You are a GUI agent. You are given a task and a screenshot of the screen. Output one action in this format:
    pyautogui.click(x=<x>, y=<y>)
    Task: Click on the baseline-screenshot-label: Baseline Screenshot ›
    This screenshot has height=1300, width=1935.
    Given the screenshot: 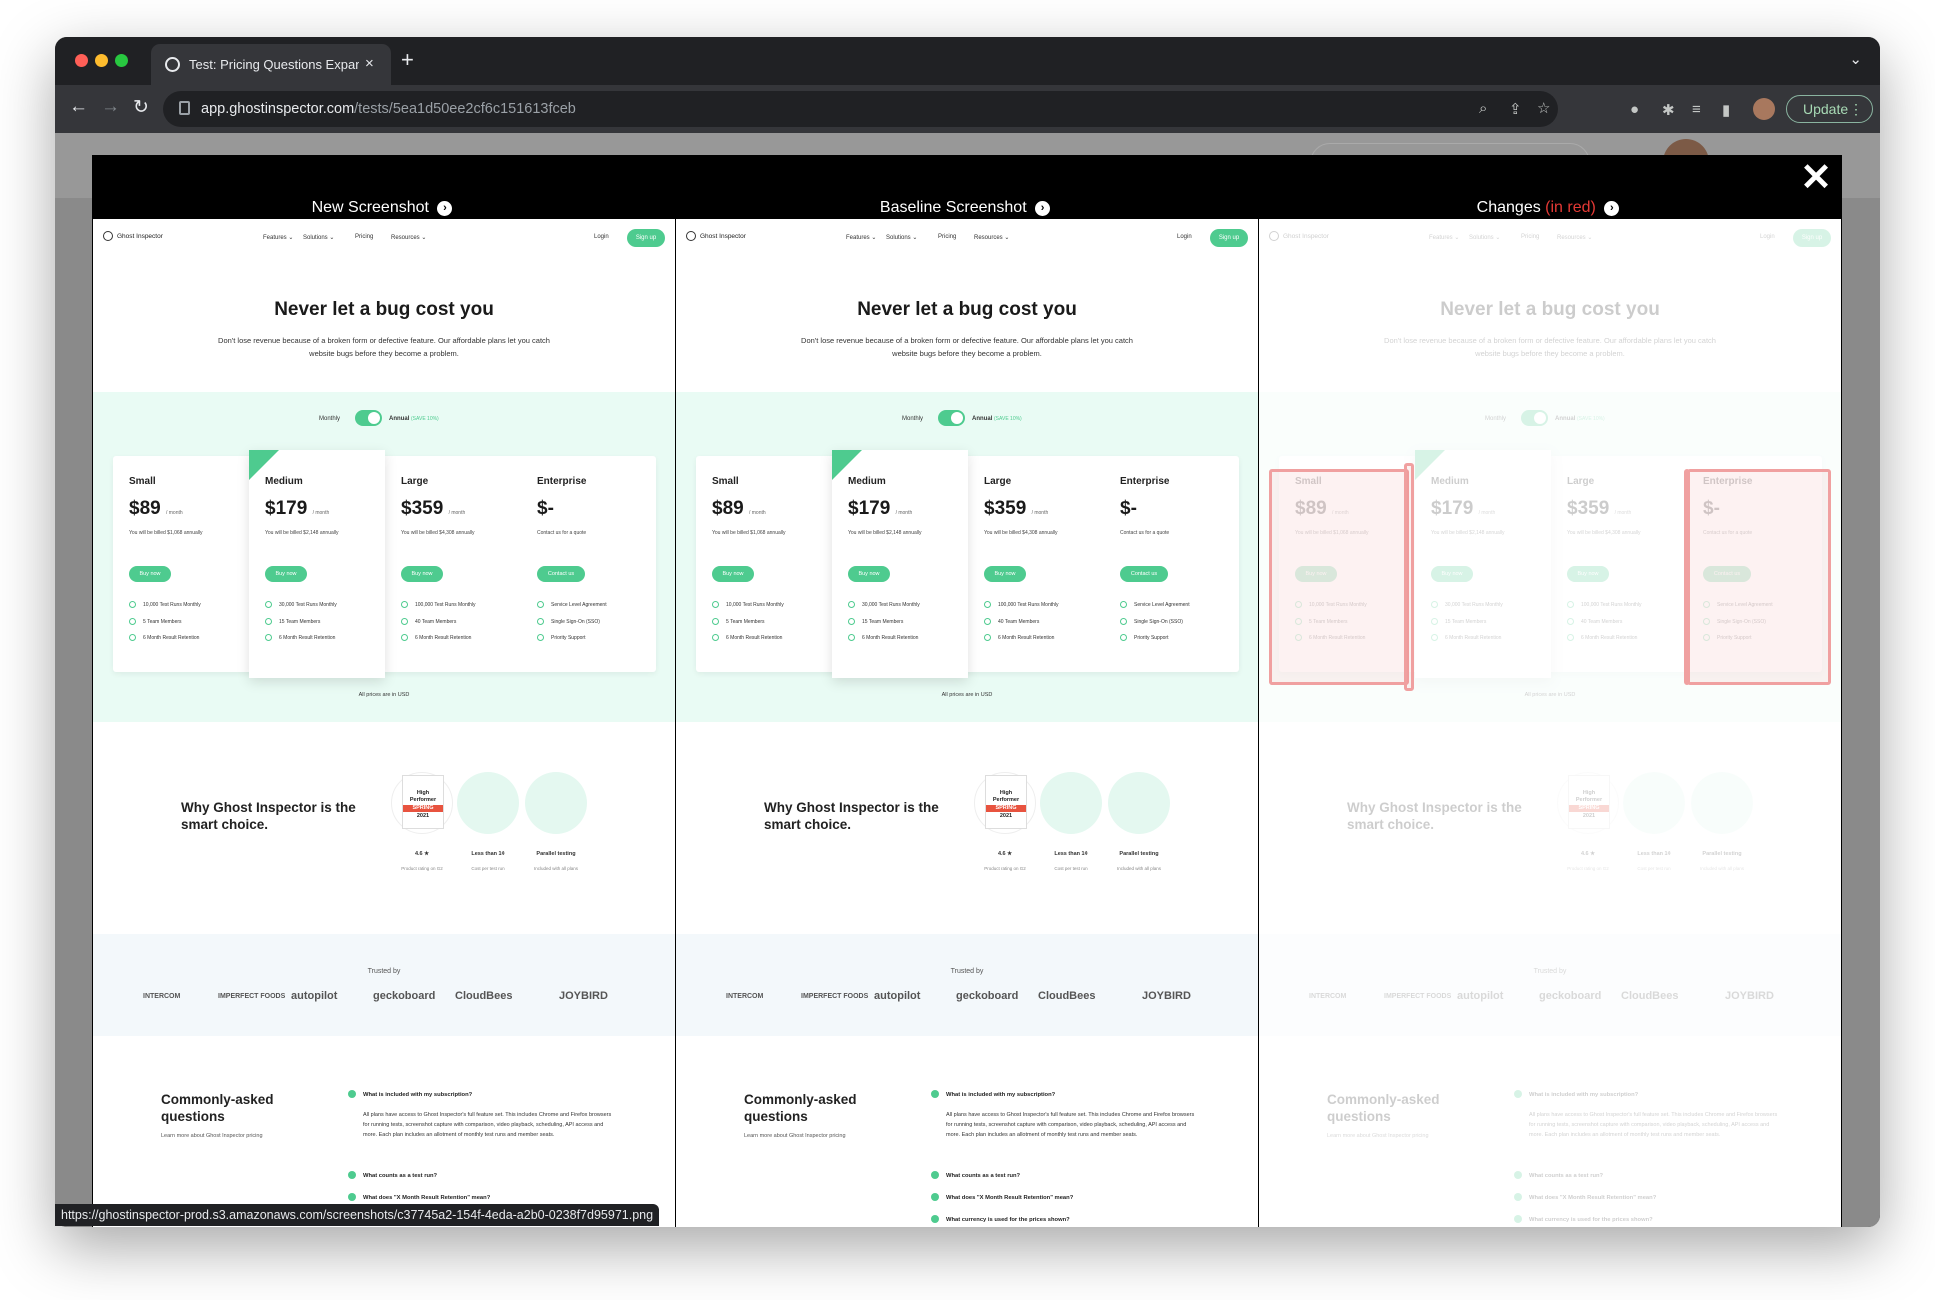 What is the action you would take?
    pyautogui.click(x=965, y=208)
    